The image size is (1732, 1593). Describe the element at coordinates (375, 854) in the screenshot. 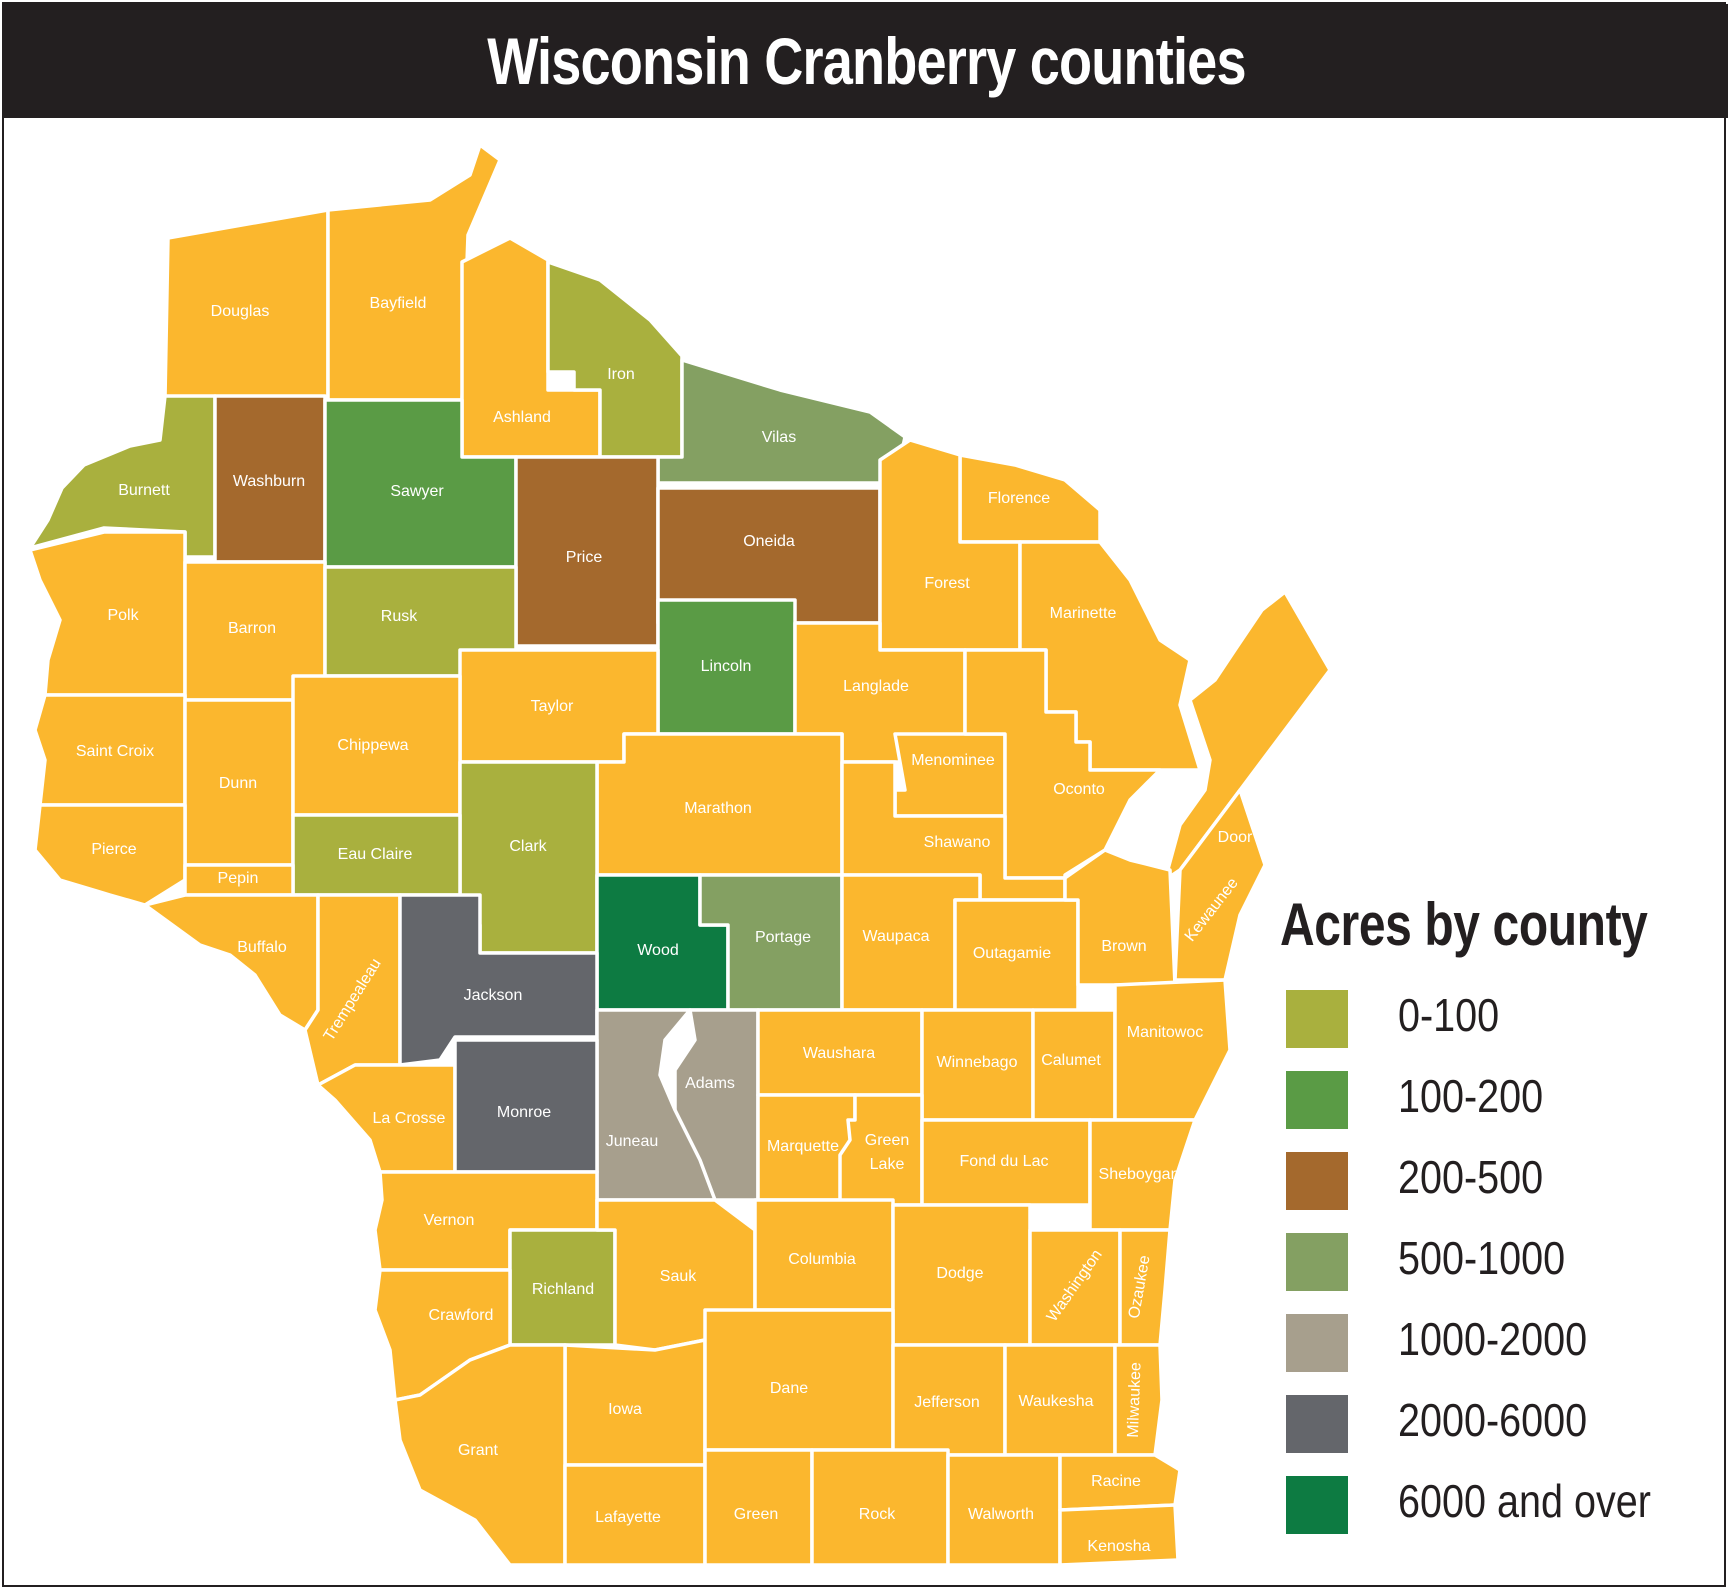

I see `label-eau-claire: Eau Claire` at that location.